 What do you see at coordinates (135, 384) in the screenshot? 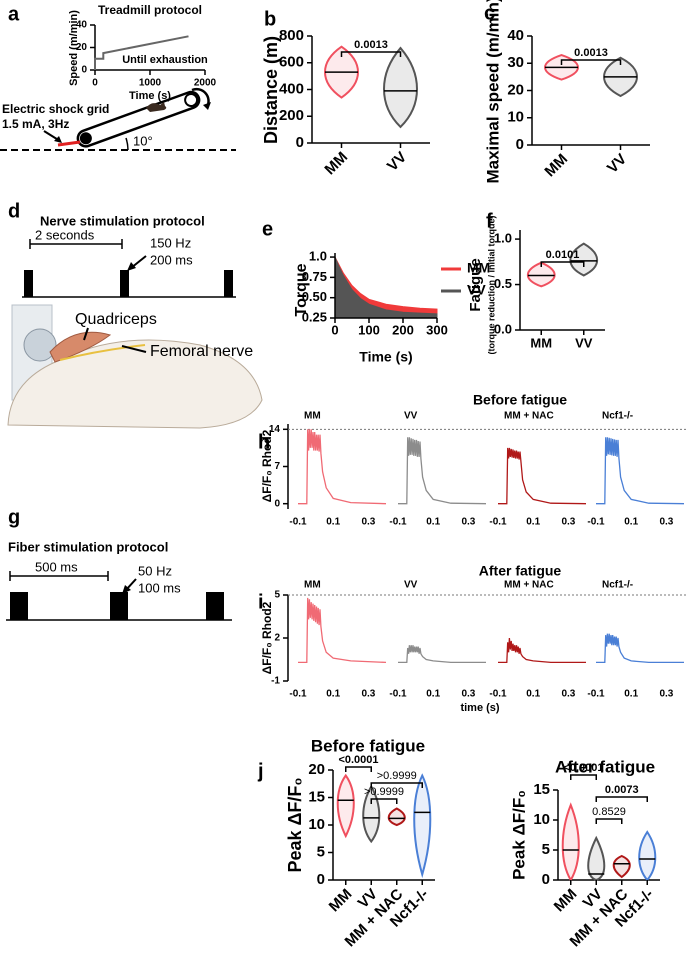
I see `mouse-body` at bounding box center [135, 384].